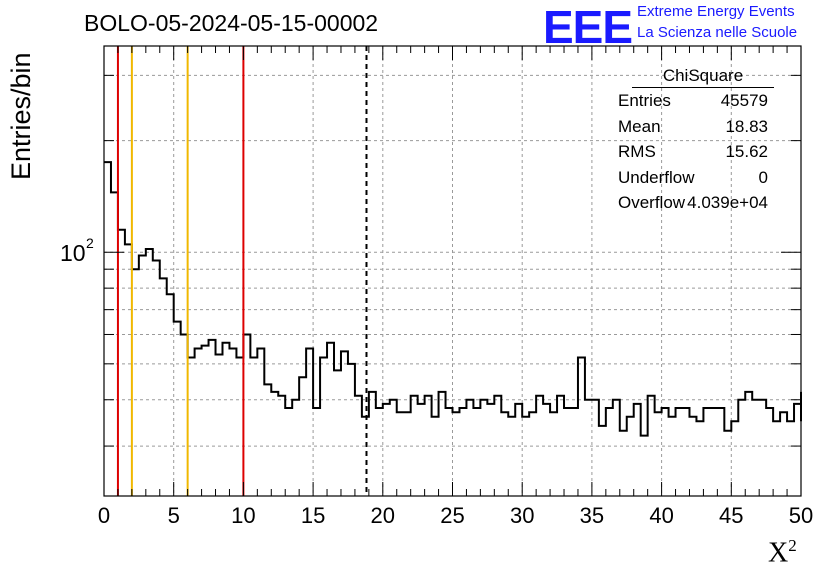  Describe the element at coordinates (731, 515) in the screenshot. I see `x-tick-label: 45` at that location.